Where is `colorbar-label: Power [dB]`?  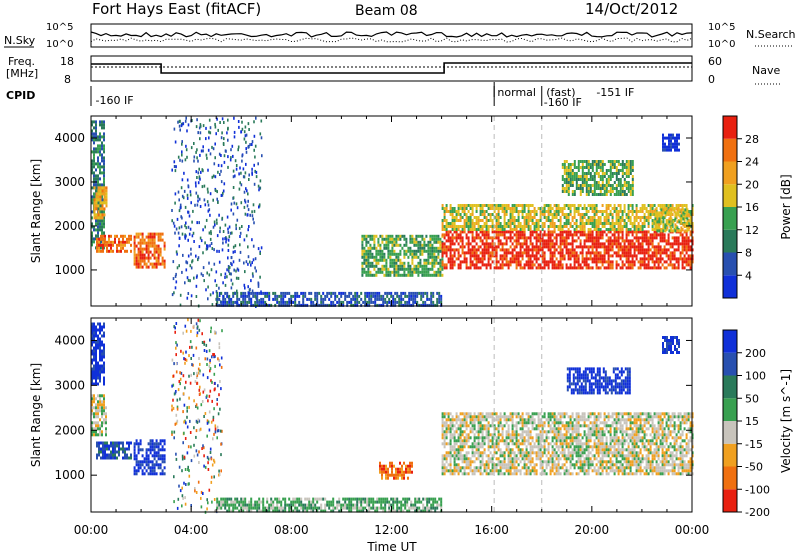
colorbar-label: Power [dB] is located at coordinates (786, 206).